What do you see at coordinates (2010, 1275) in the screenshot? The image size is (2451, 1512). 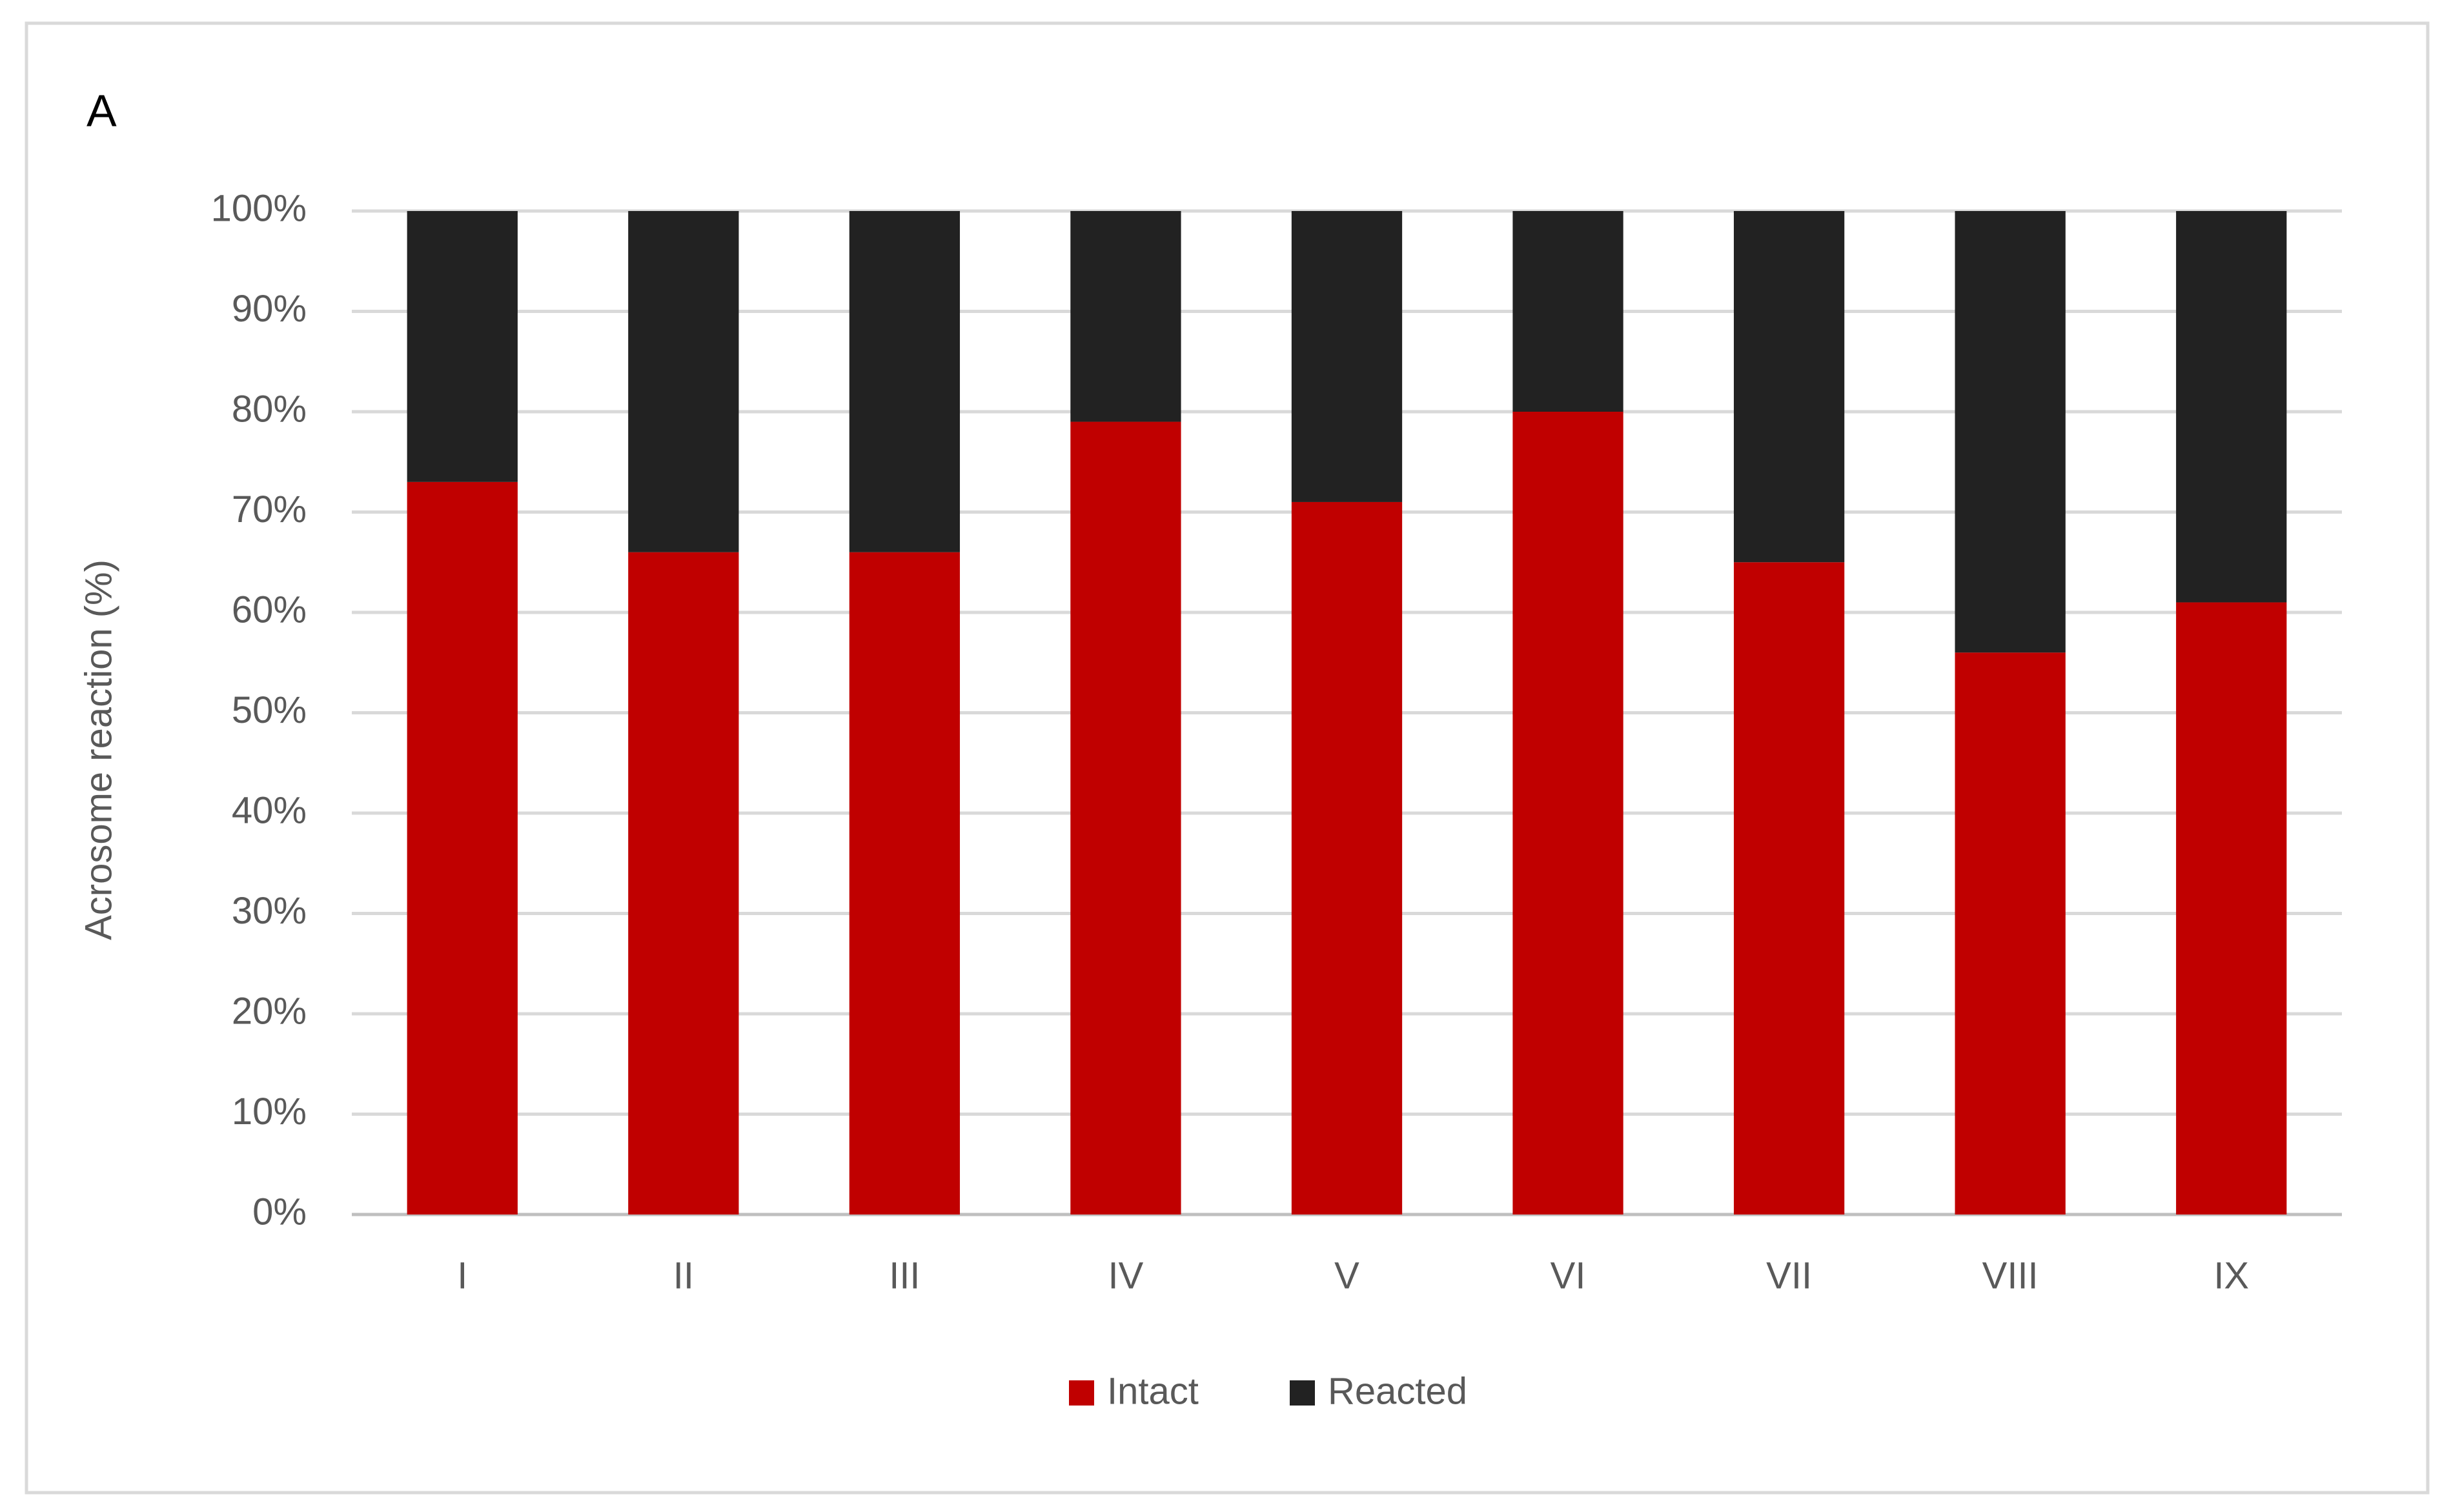 I see `x-tick-label: VIII` at bounding box center [2010, 1275].